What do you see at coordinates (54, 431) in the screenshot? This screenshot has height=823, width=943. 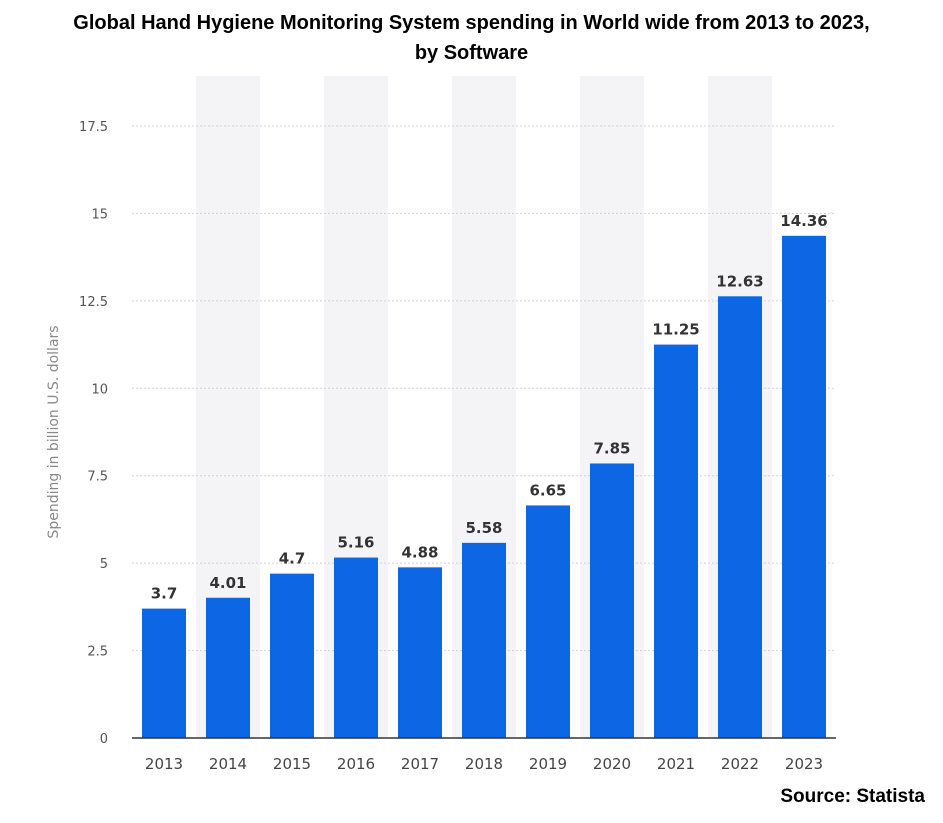 I see `y-axis-title: Spending in billion U.S. dollars` at bounding box center [54, 431].